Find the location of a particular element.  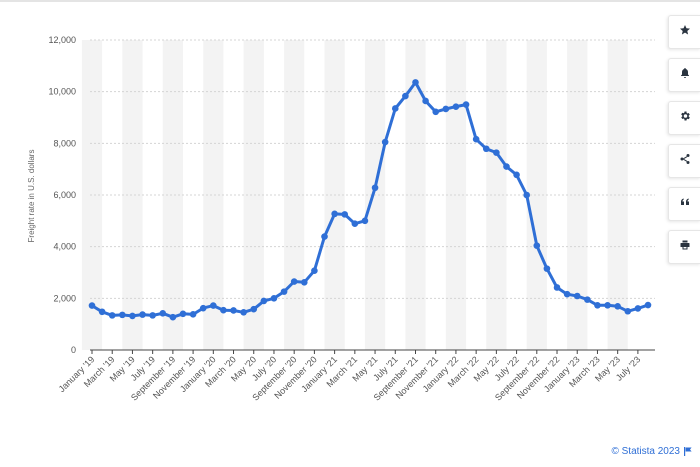

star-icon is located at coordinates (685, 32).